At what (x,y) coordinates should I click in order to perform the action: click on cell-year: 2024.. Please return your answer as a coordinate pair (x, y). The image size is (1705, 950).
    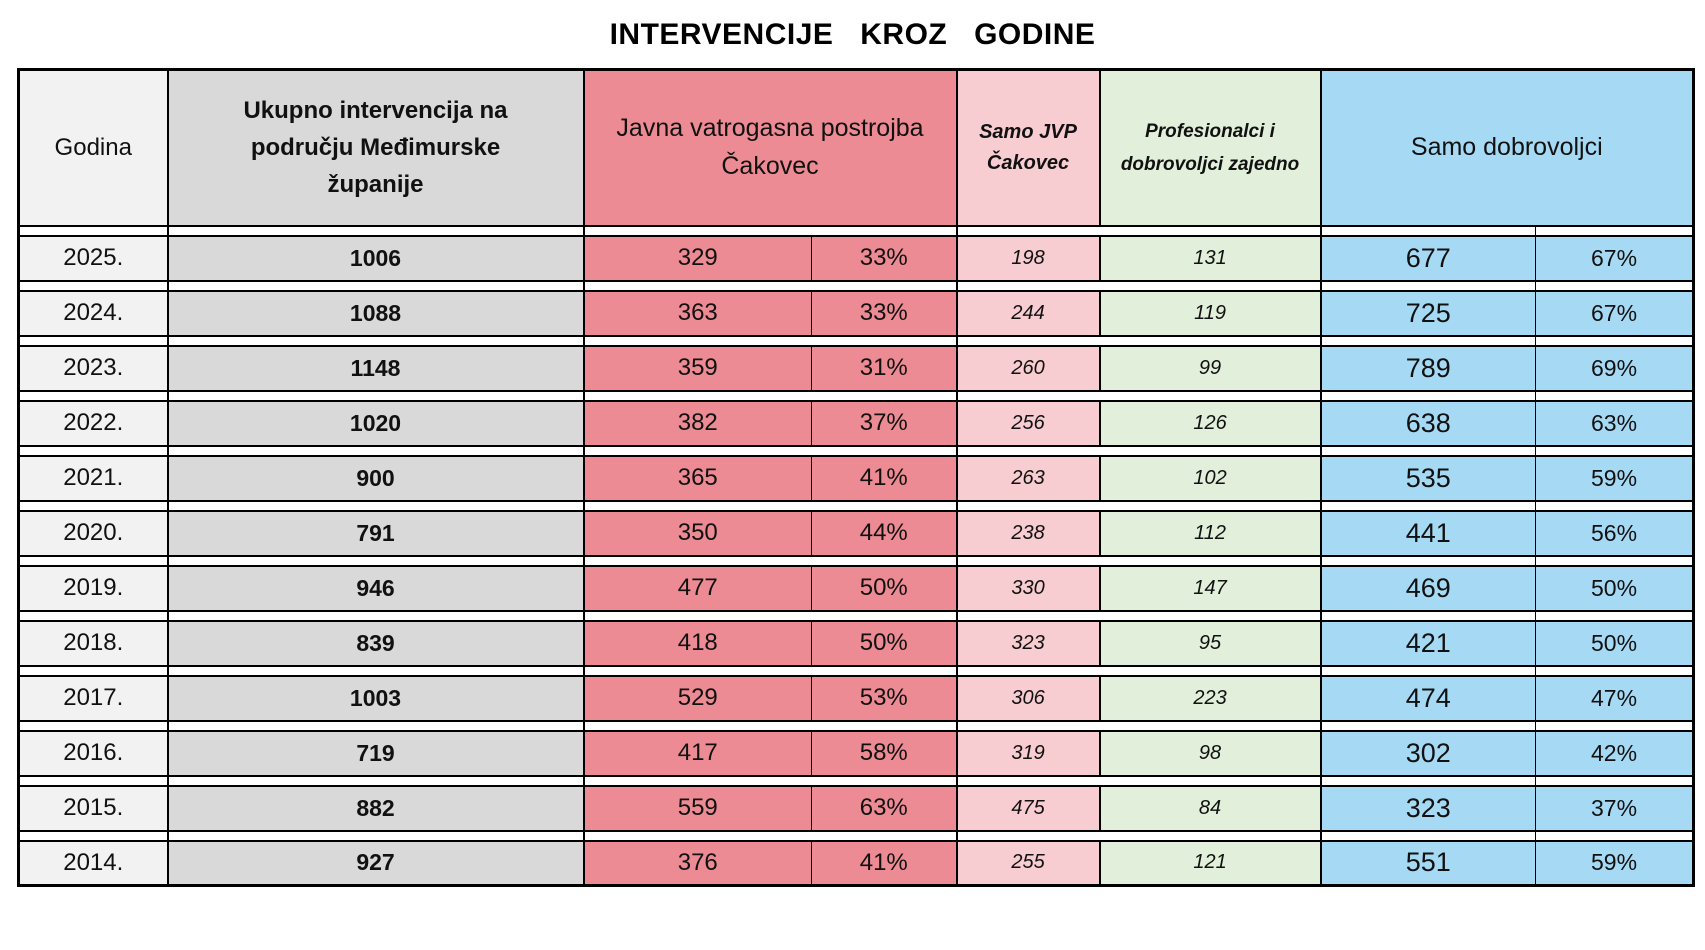
    Looking at the image, I should click on (93, 313).